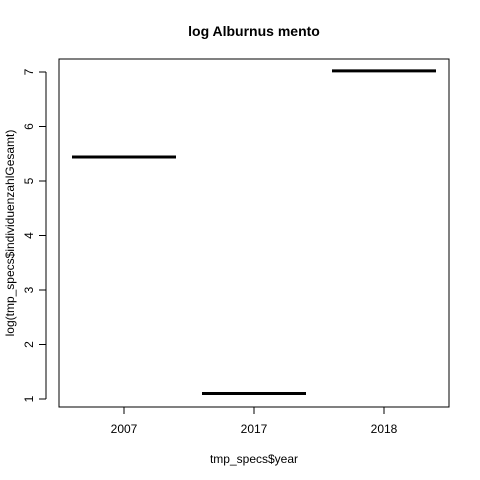  What do you see at coordinates (29, 180) in the screenshot?
I see `y-tick-label: 5` at bounding box center [29, 180].